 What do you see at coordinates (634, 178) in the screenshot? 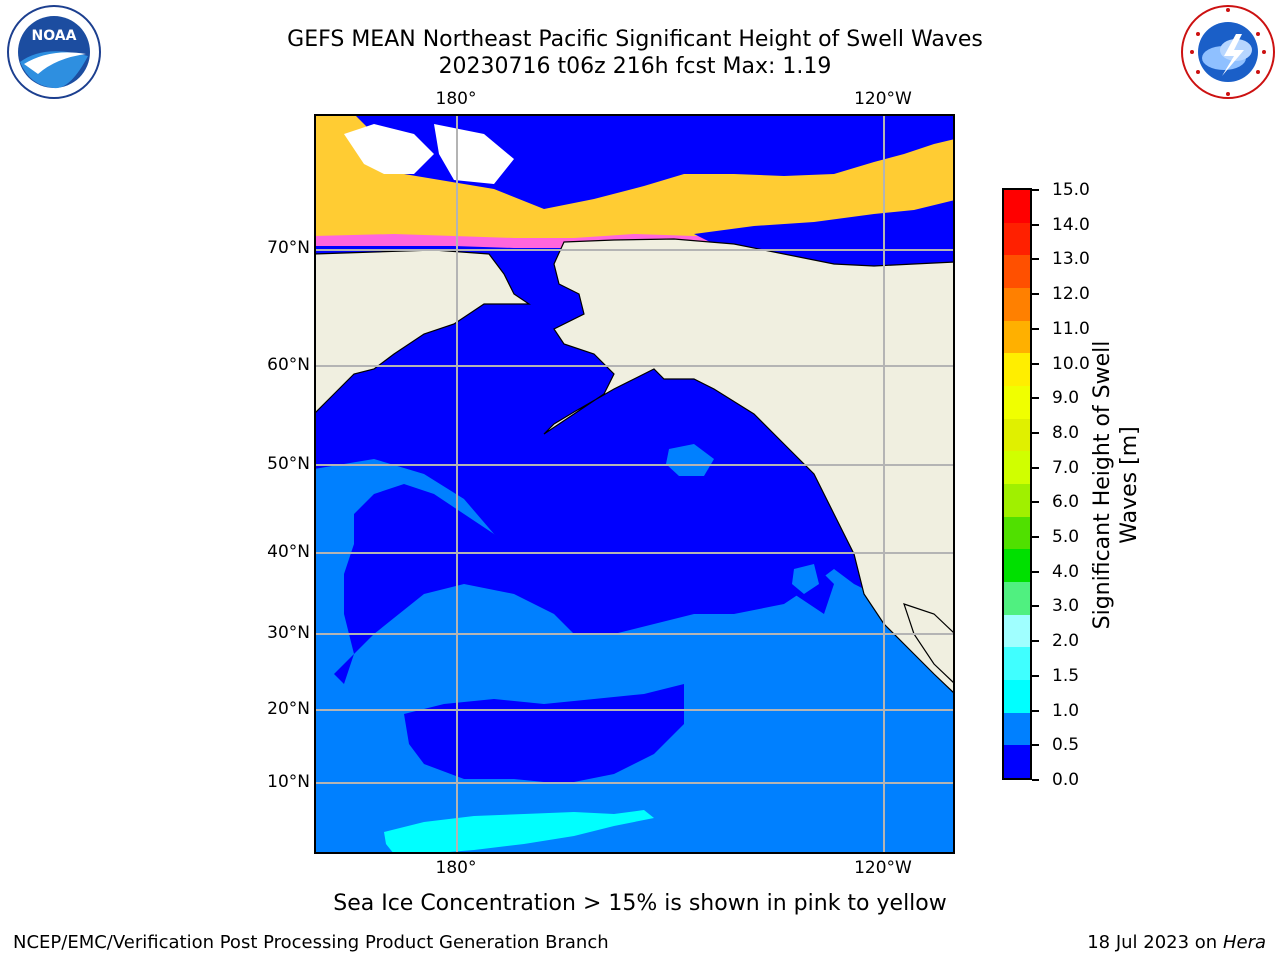
I see `sea-ice-band` at bounding box center [634, 178].